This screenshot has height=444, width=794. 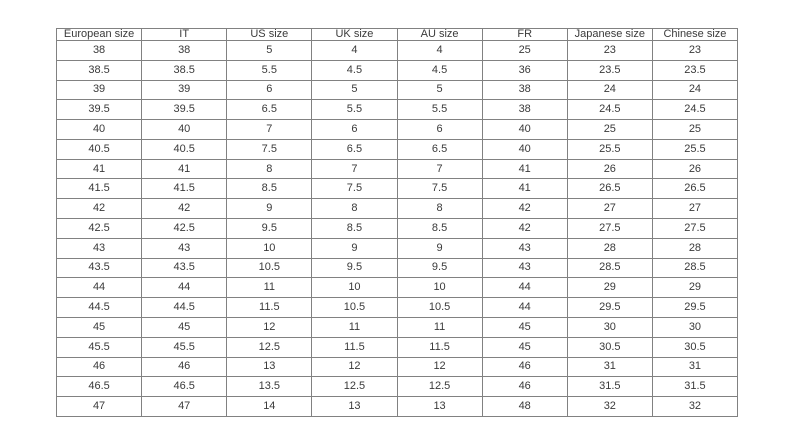 What do you see at coordinates (695, 406) in the screenshot?
I see `table-cell: 32` at bounding box center [695, 406].